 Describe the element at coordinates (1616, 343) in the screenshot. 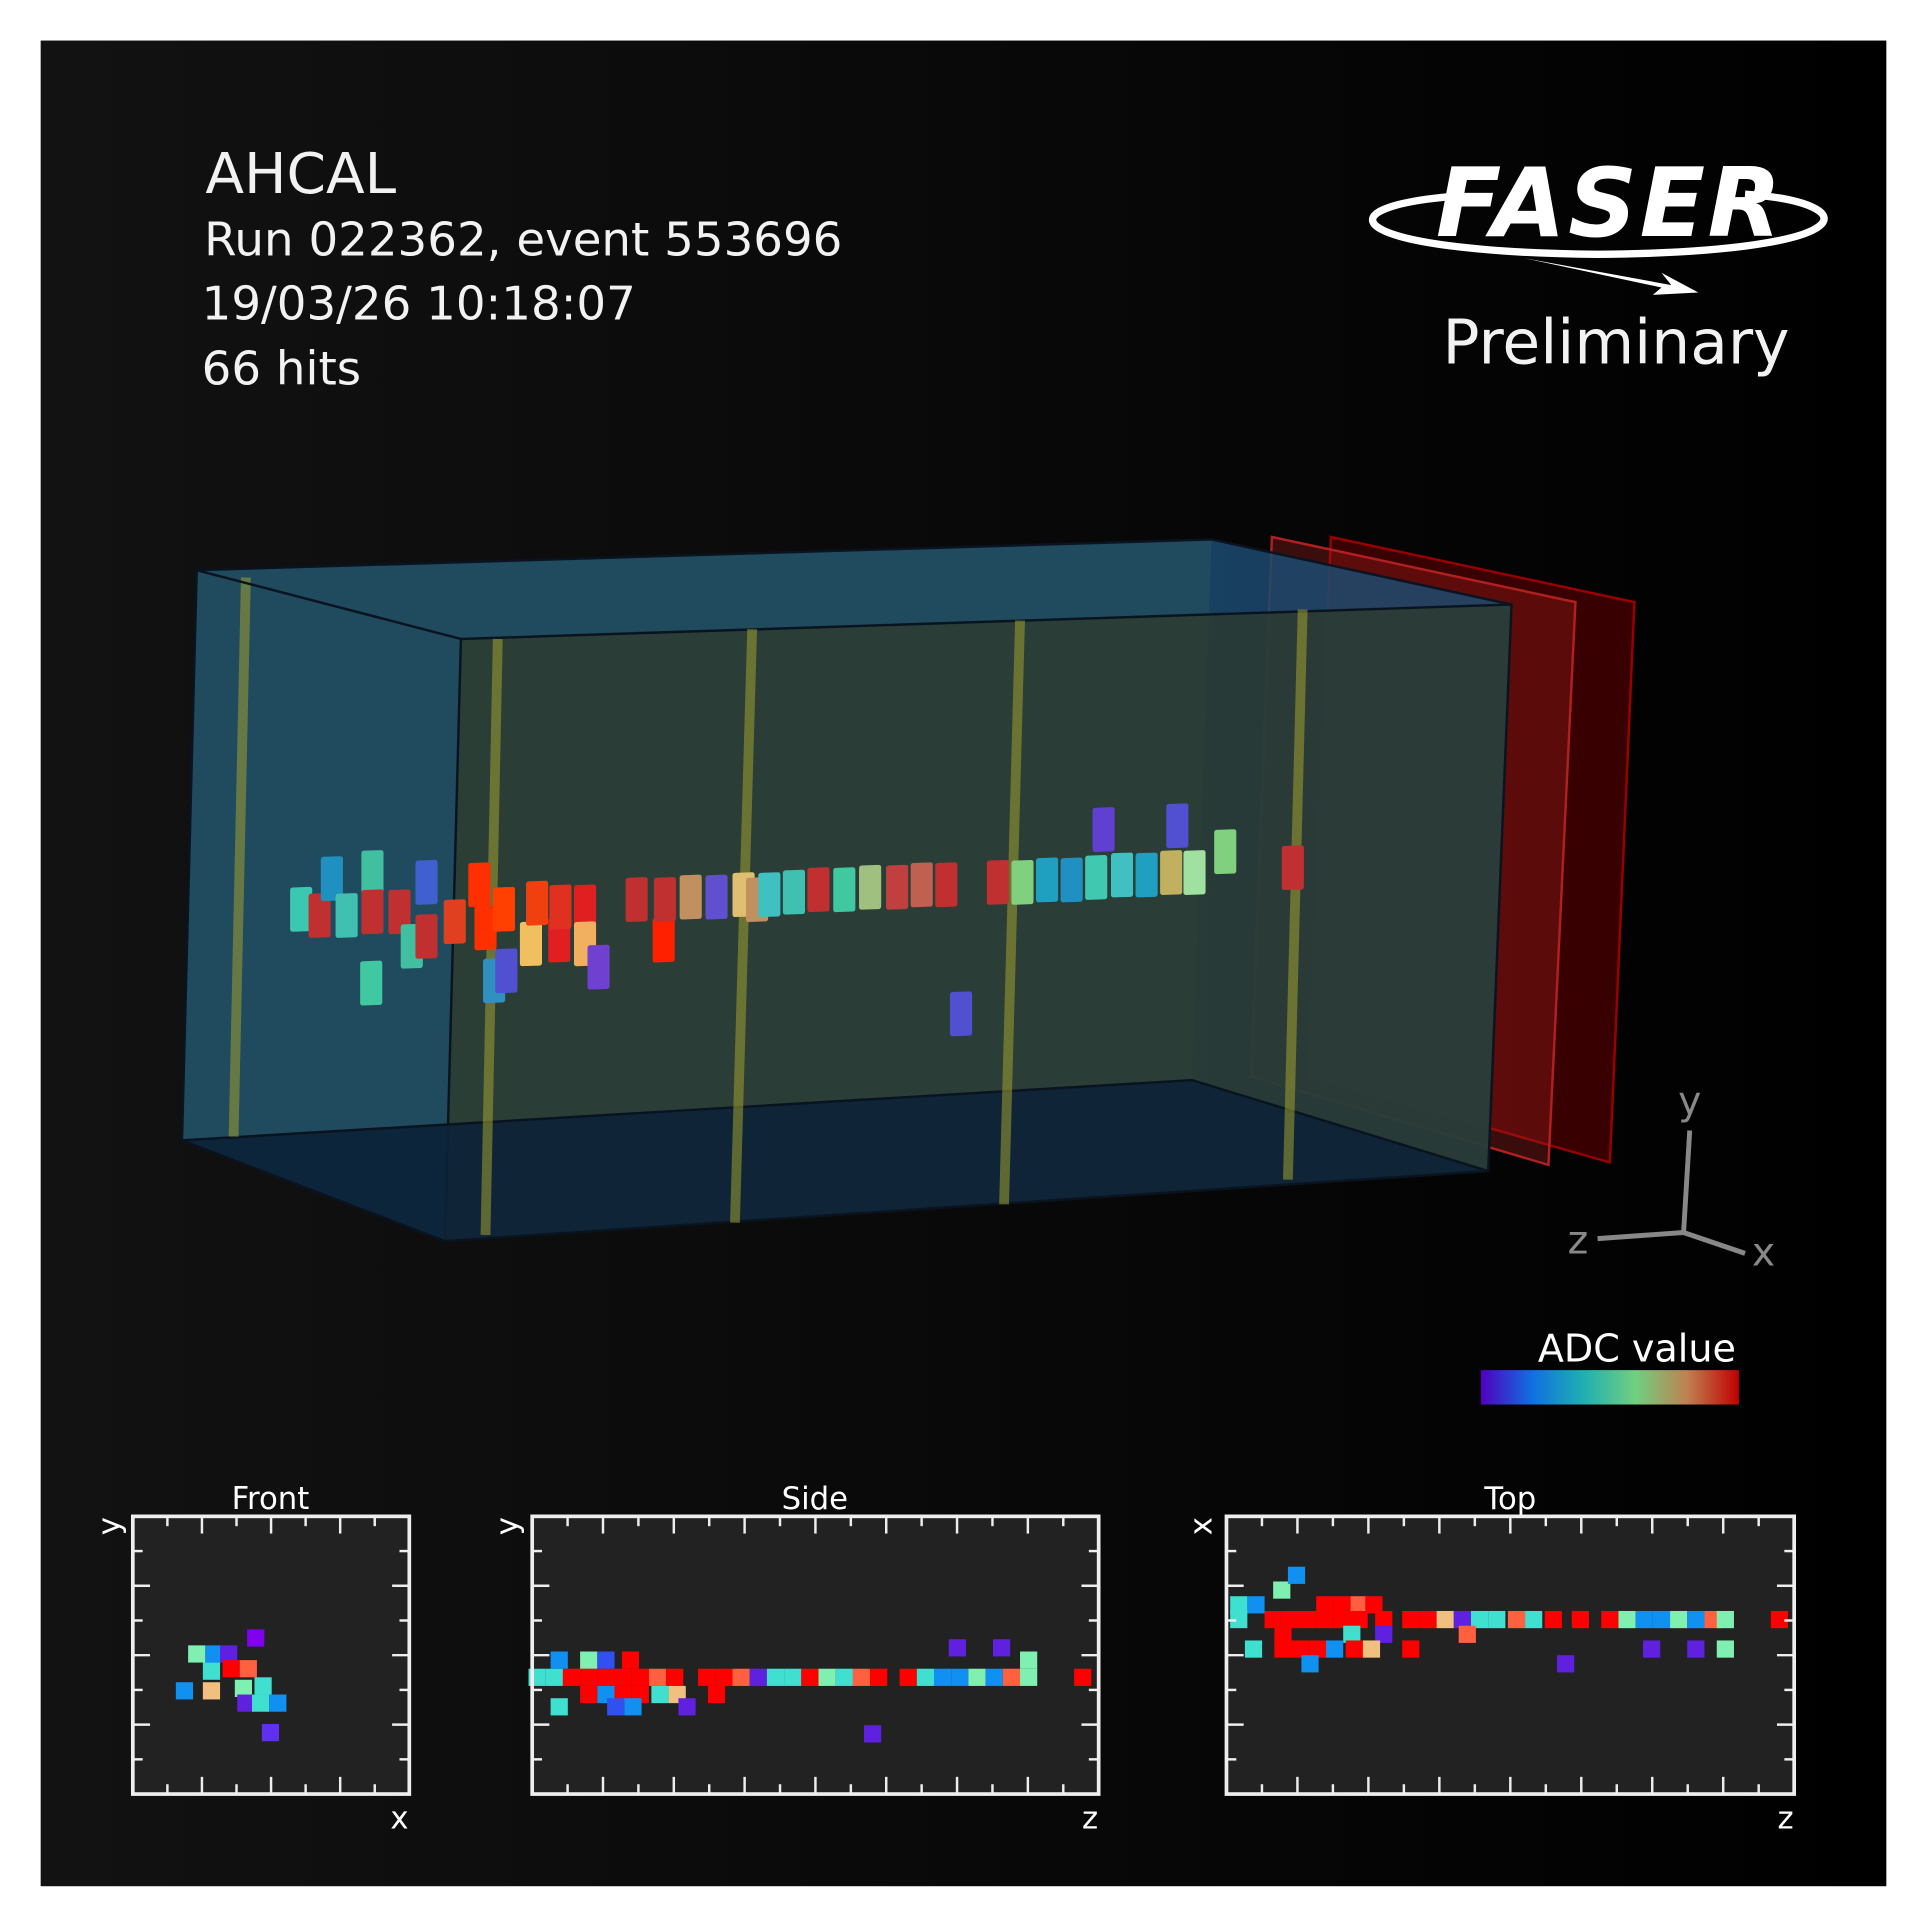

I see `preliminary: Preliminary` at that location.